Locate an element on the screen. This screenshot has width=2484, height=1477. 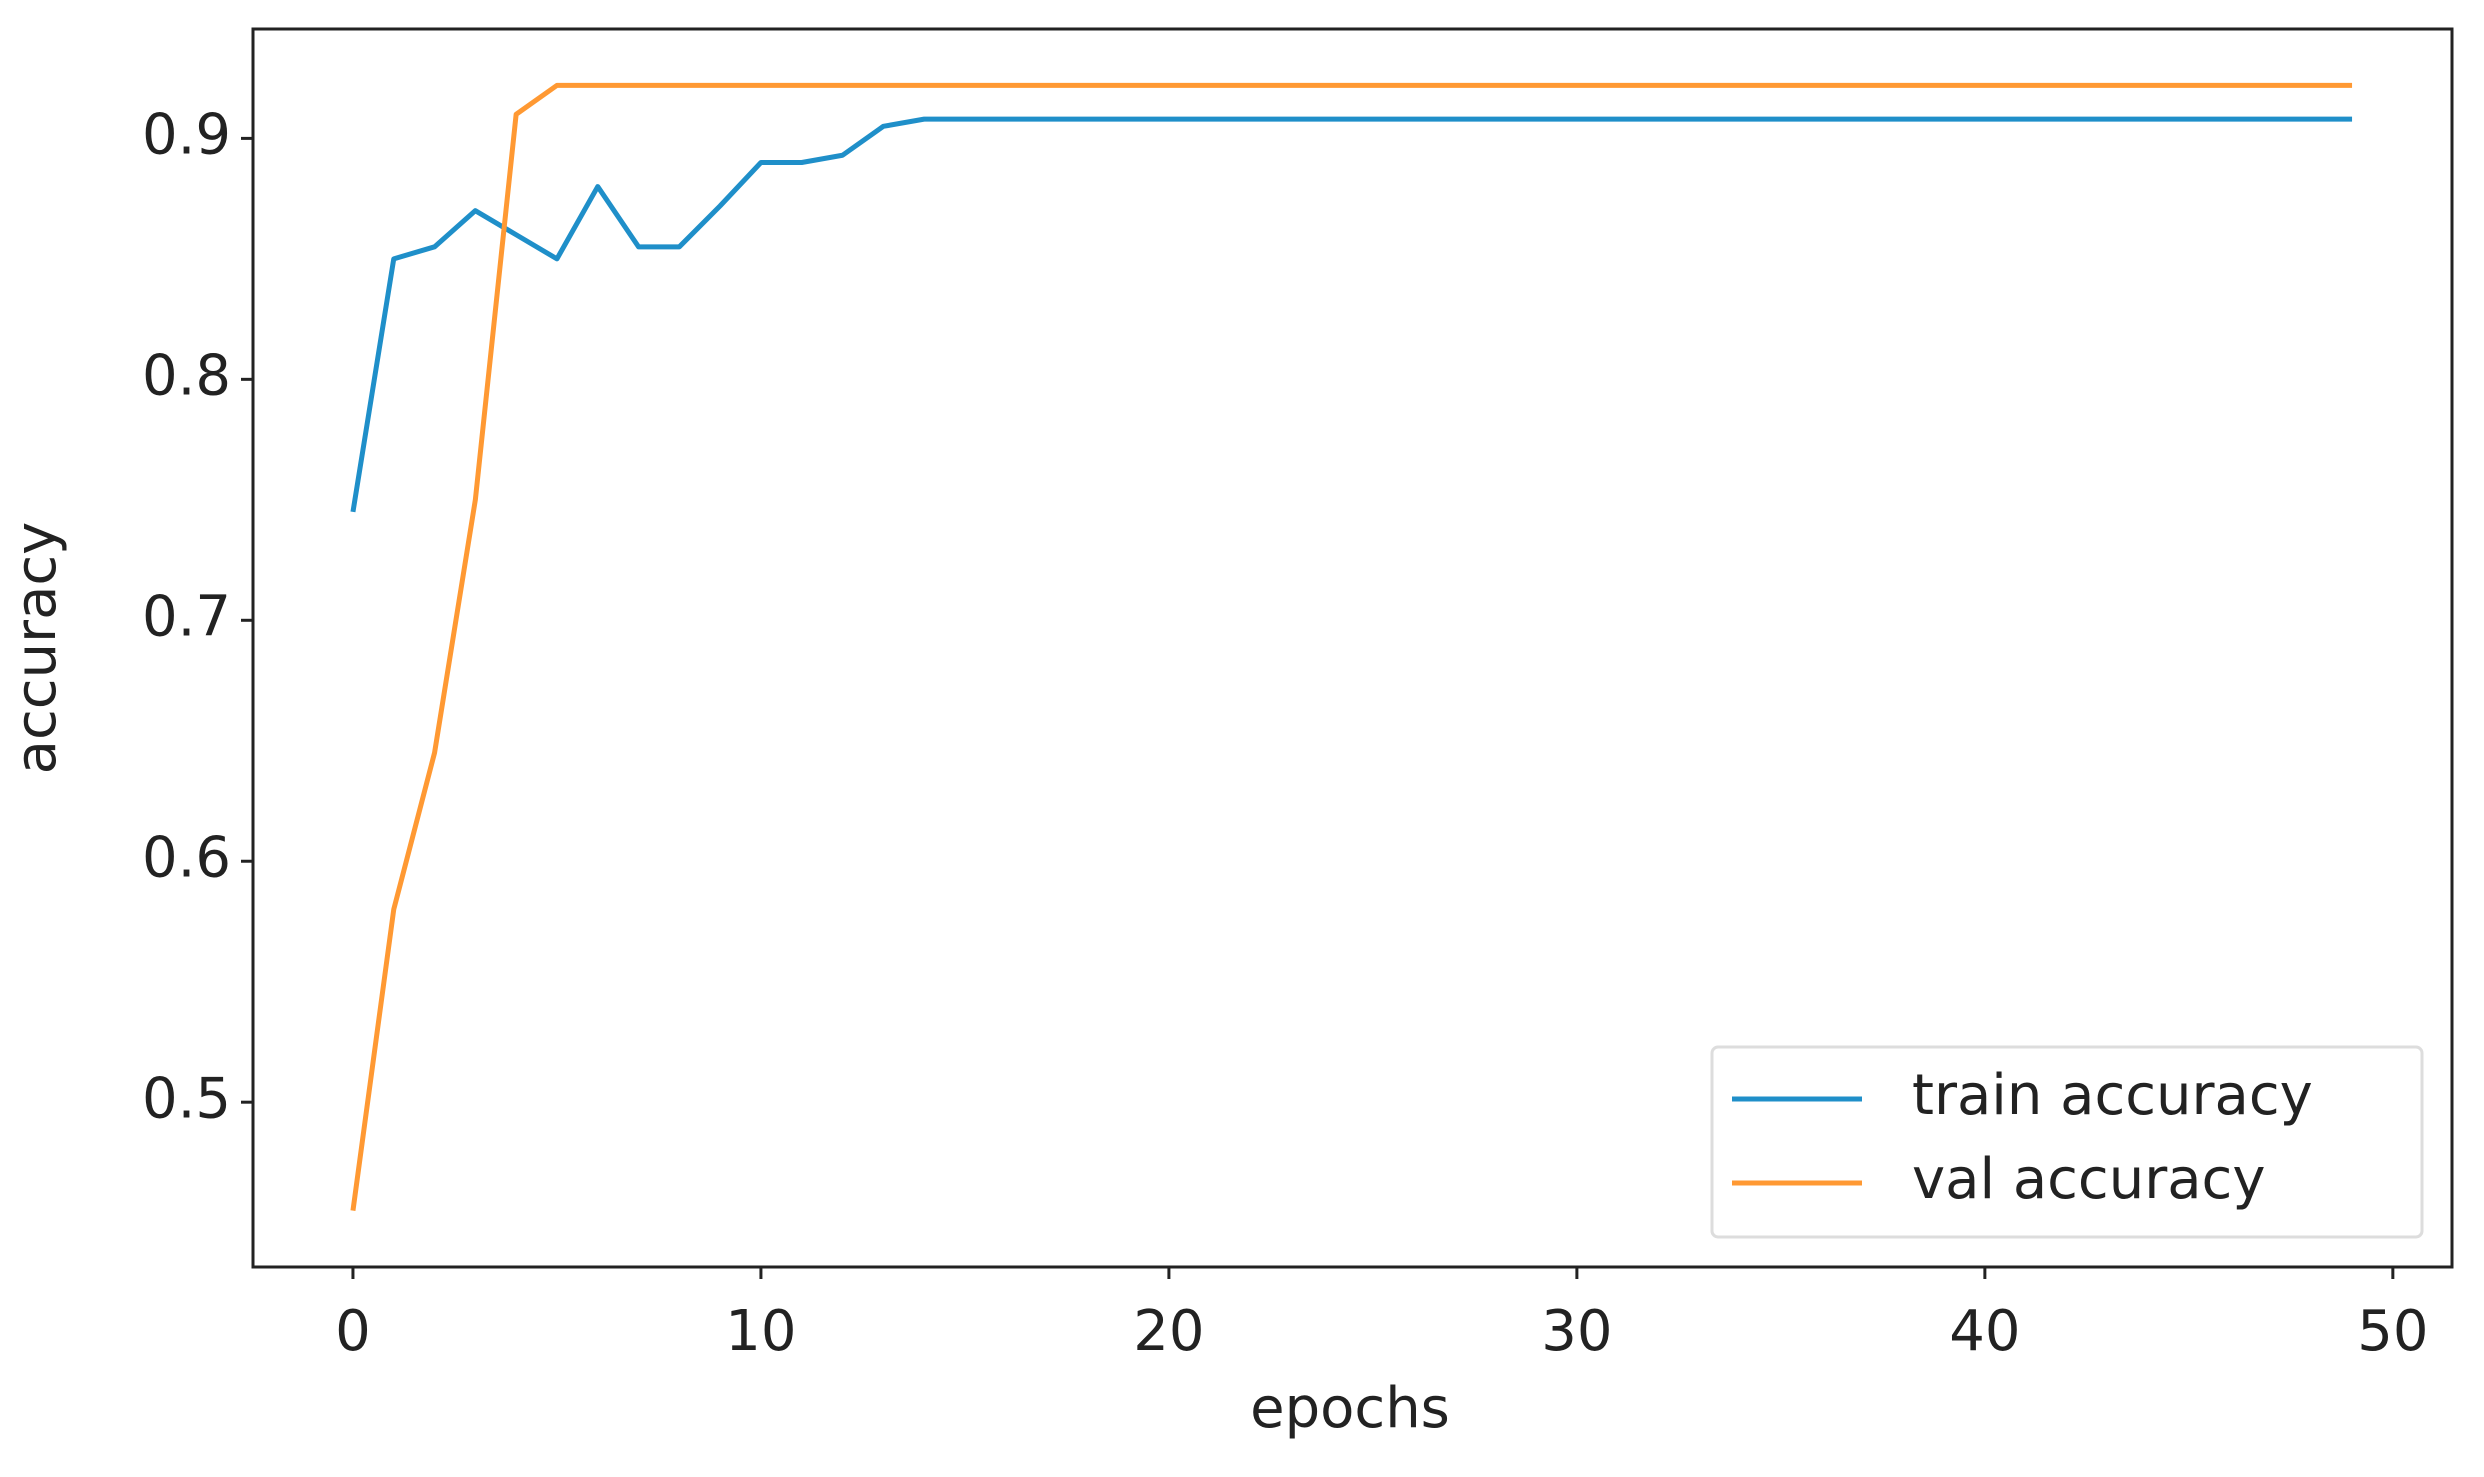
x-tick-label: 20 is located at coordinates (1168, 1331).